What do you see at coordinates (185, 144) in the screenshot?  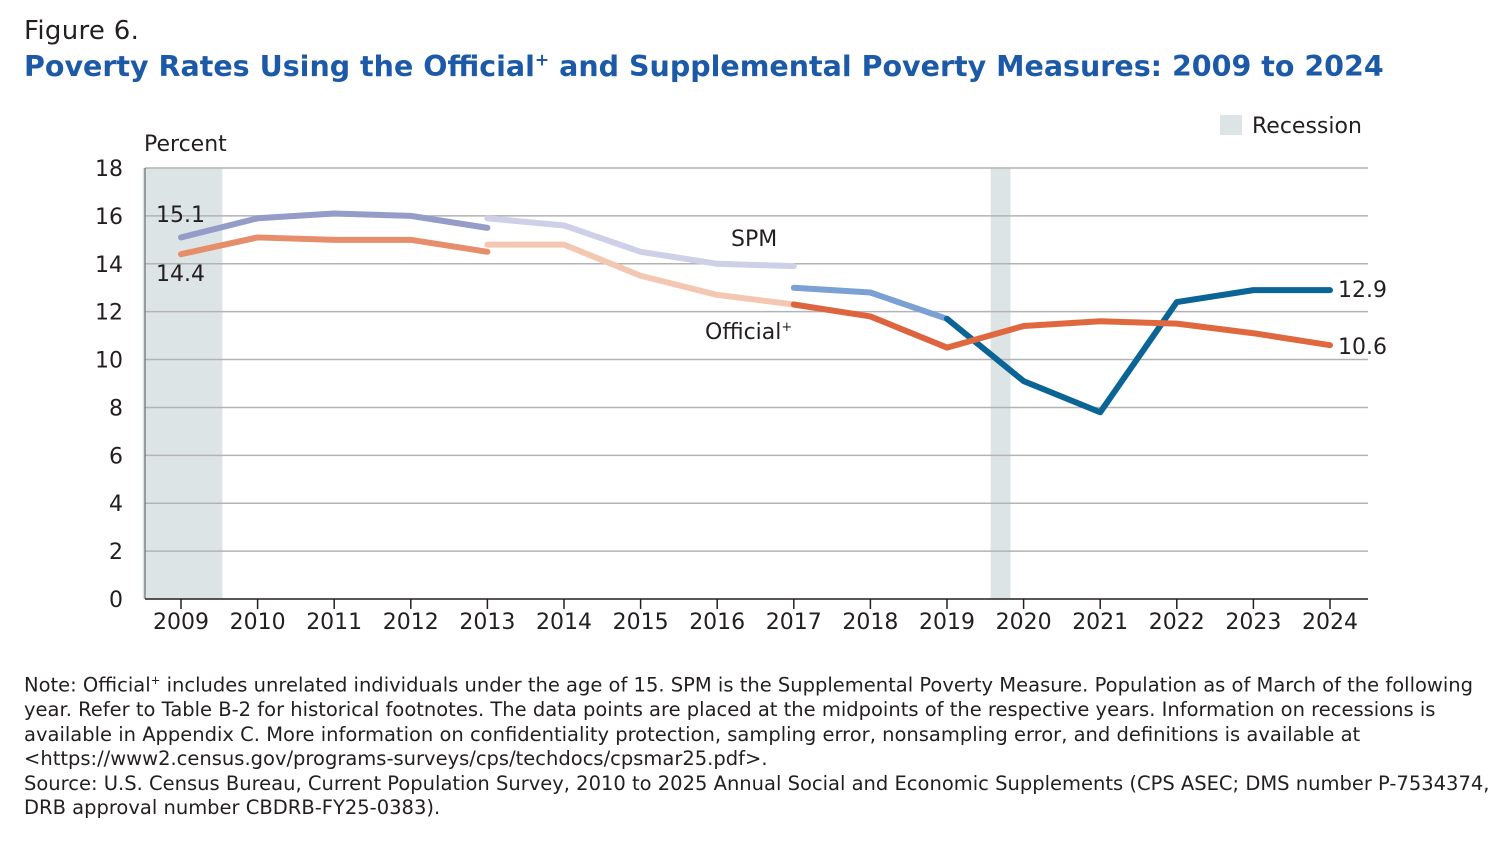 I see `y-axis-label: Percent` at bounding box center [185, 144].